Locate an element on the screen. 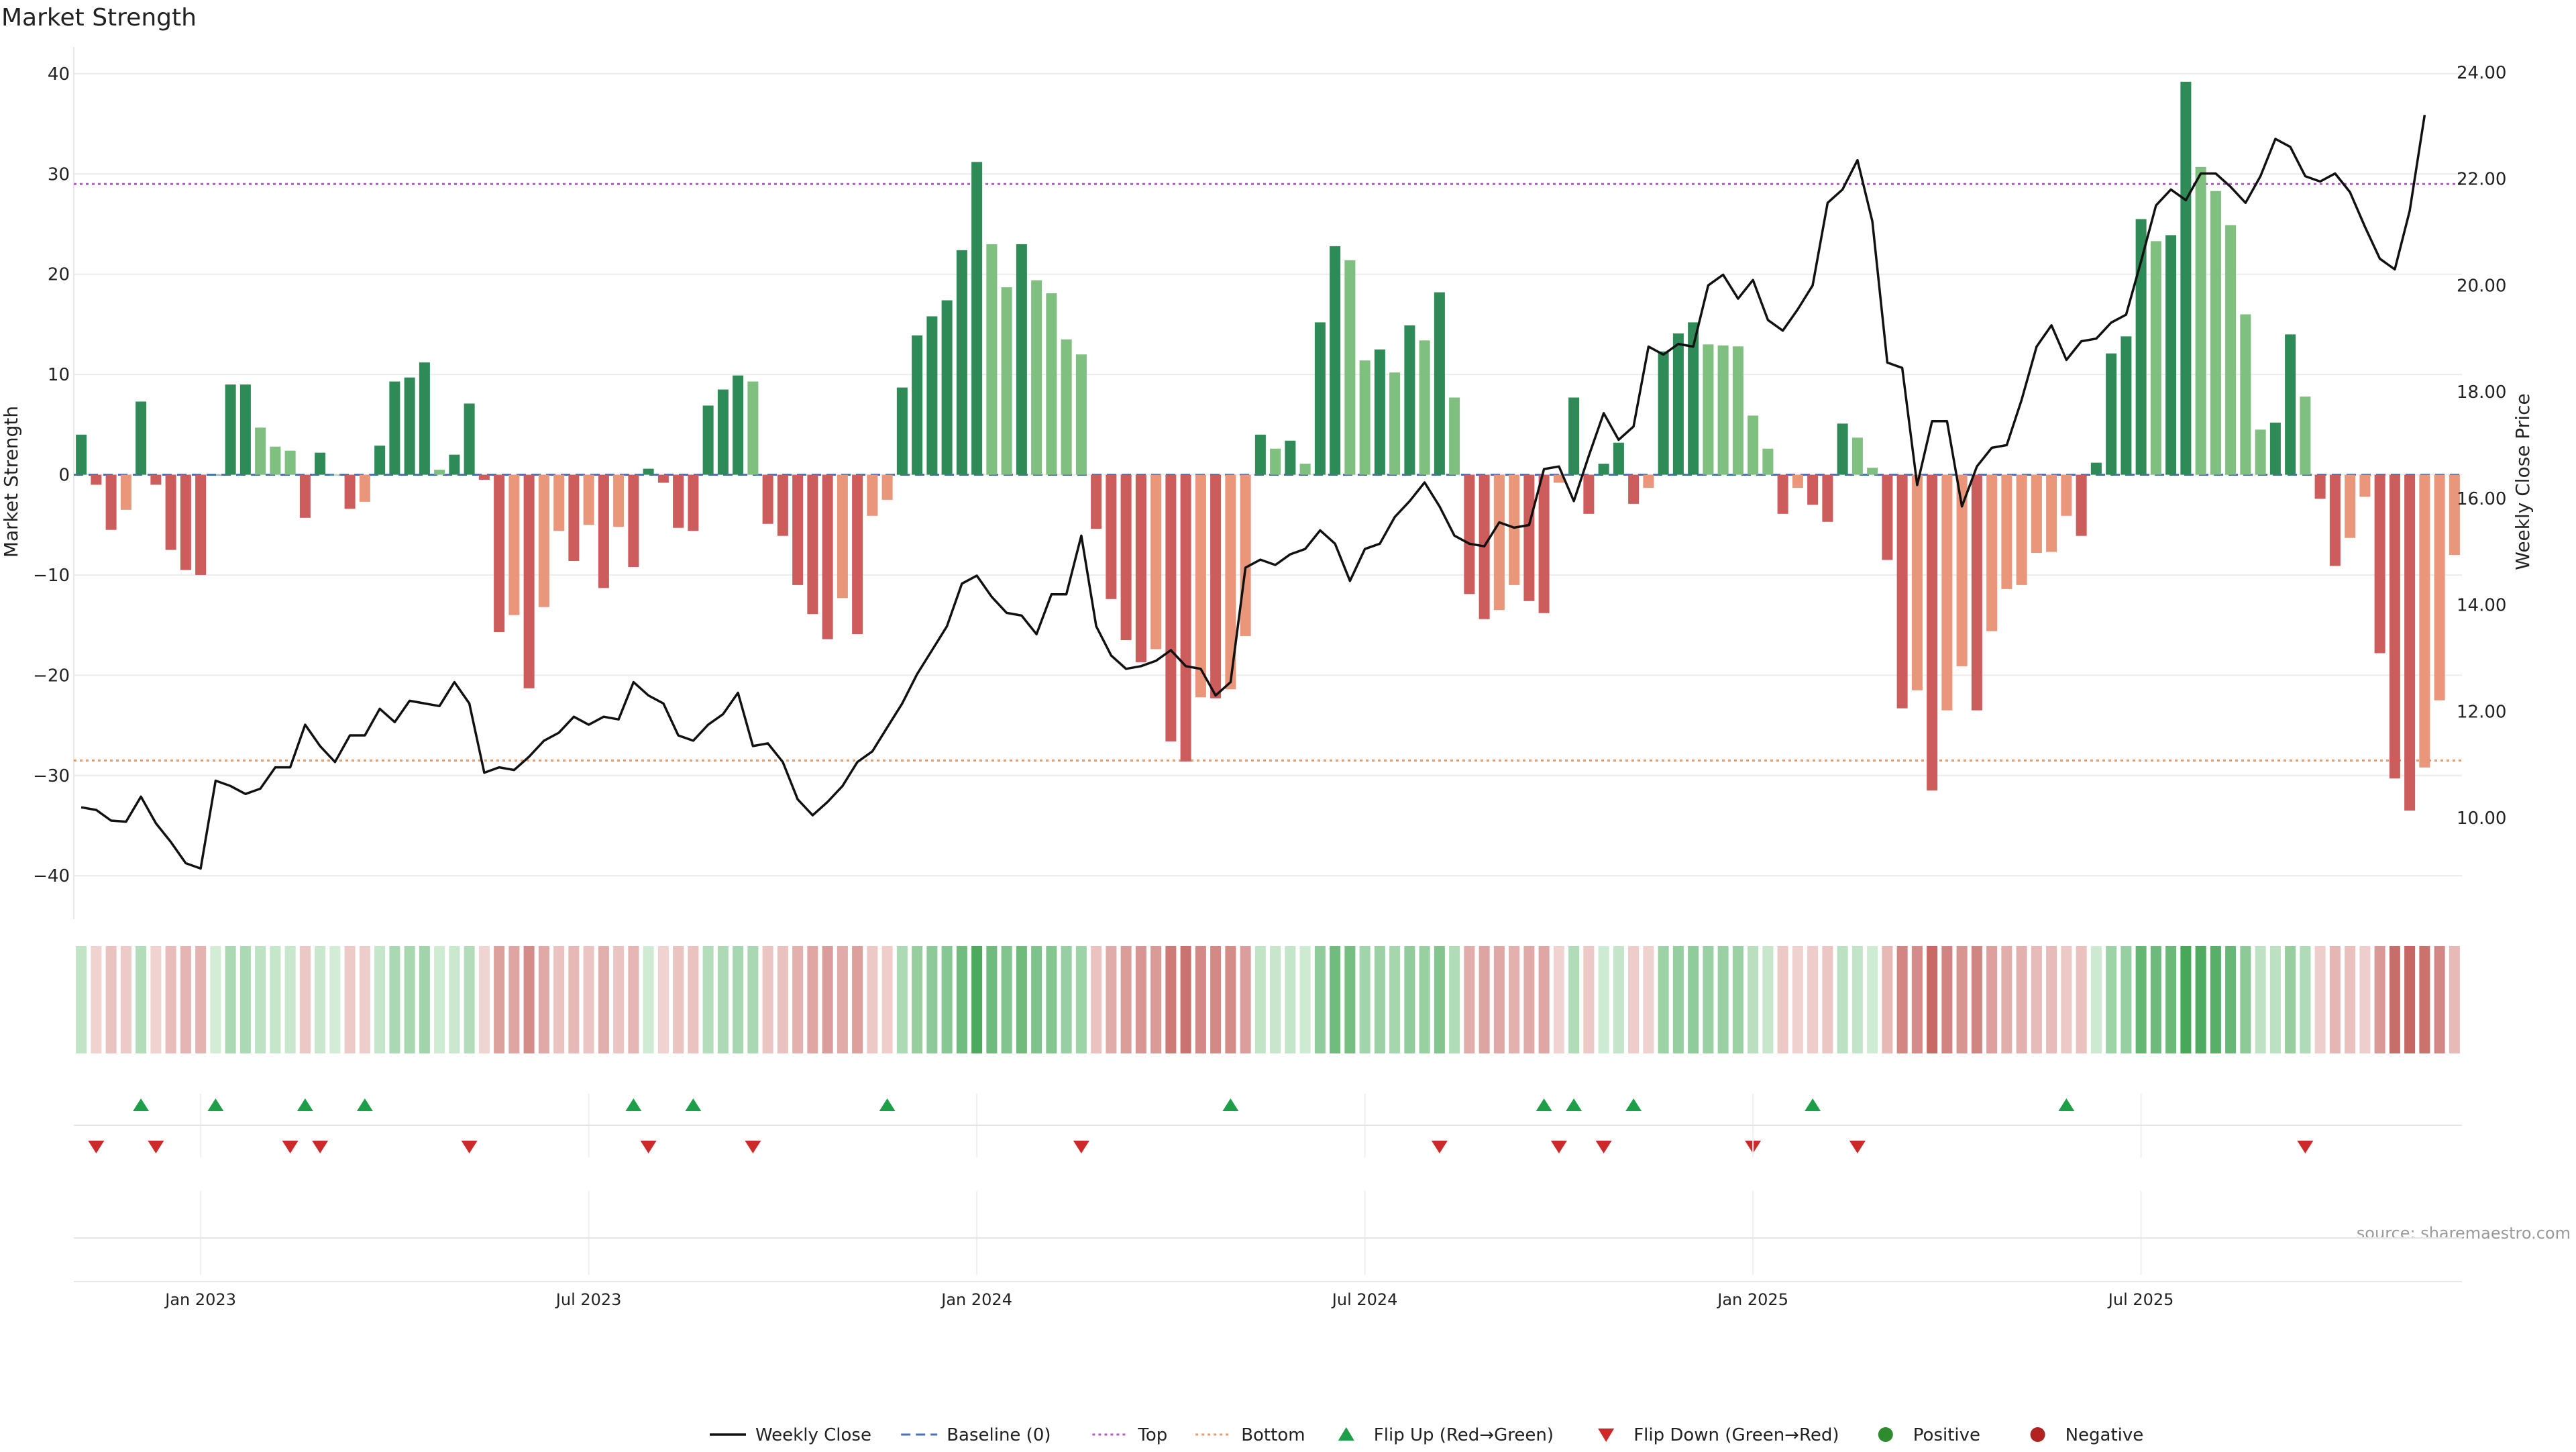  left-tick-label: −20 is located at coordinates (51, 676).